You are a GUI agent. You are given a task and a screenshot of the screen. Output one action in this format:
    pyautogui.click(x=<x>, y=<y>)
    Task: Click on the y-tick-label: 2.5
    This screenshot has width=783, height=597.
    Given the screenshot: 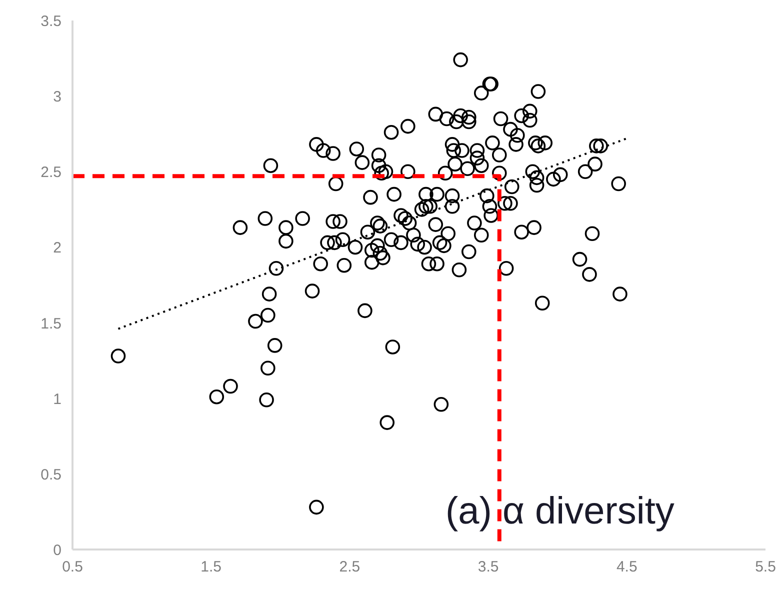 What is the action you would take?
    pyautogui.click(x=51, y=173)
    